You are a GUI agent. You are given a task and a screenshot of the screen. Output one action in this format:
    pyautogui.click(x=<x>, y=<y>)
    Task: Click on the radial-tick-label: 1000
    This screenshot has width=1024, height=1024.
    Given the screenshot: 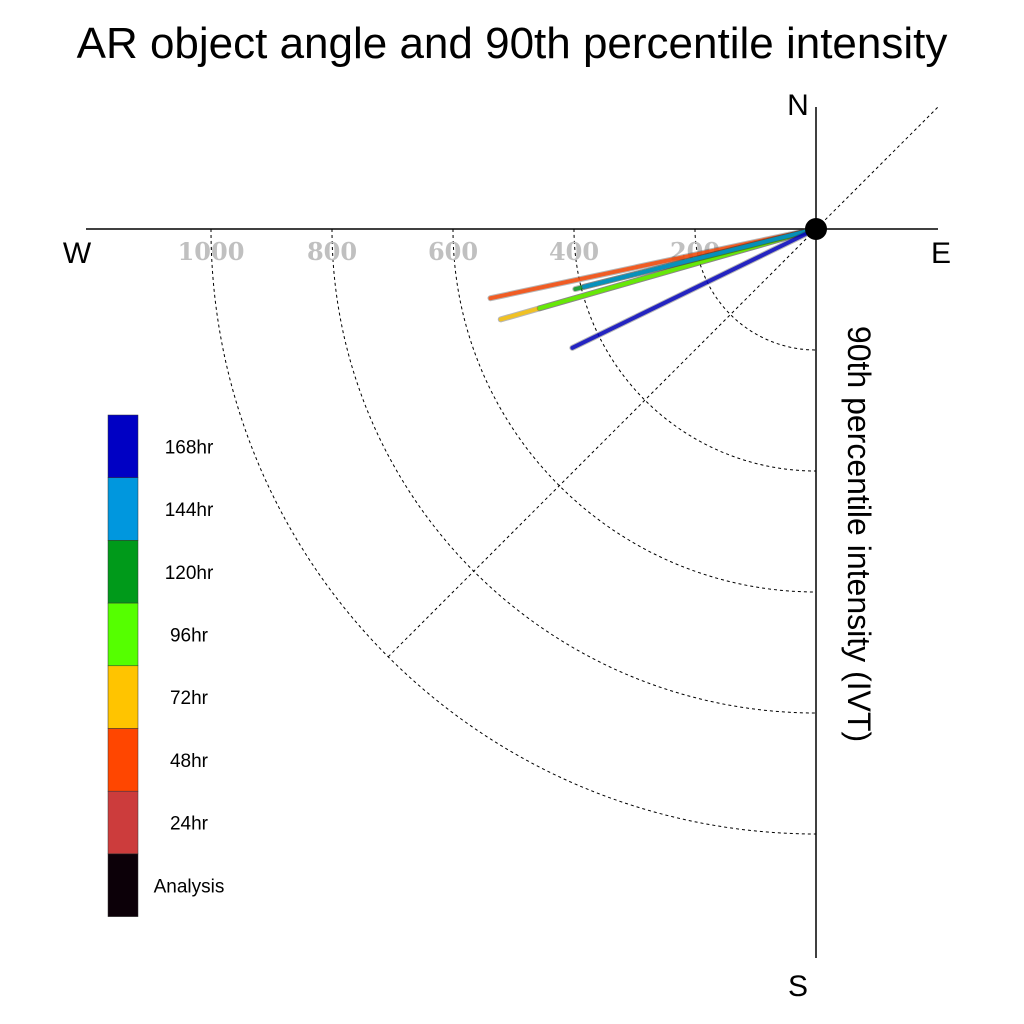 What is the action you would take?
    pyautogui.click(x=211, y=251)
    